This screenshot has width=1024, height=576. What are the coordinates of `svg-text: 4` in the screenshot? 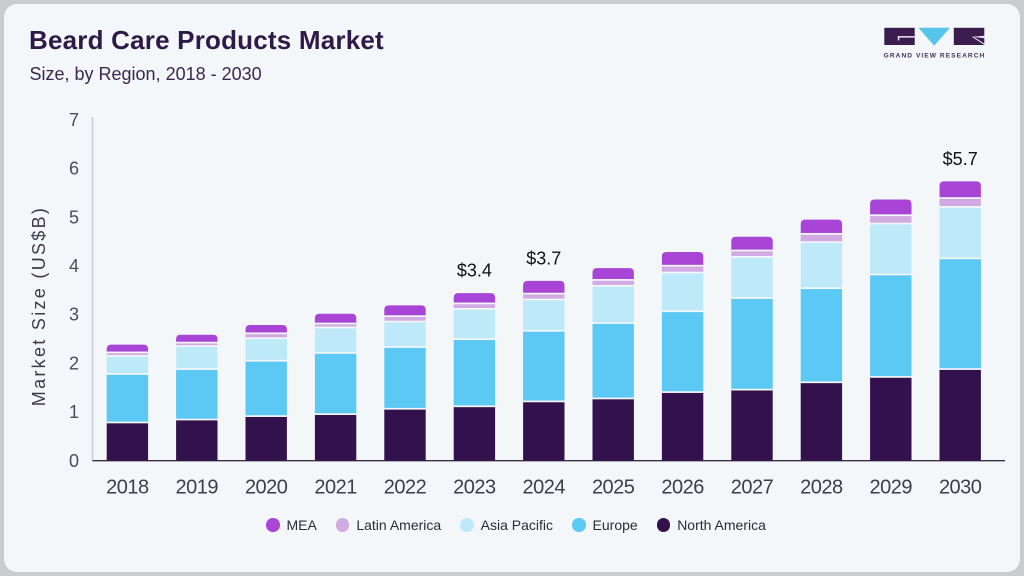 It's located at (74, 266).